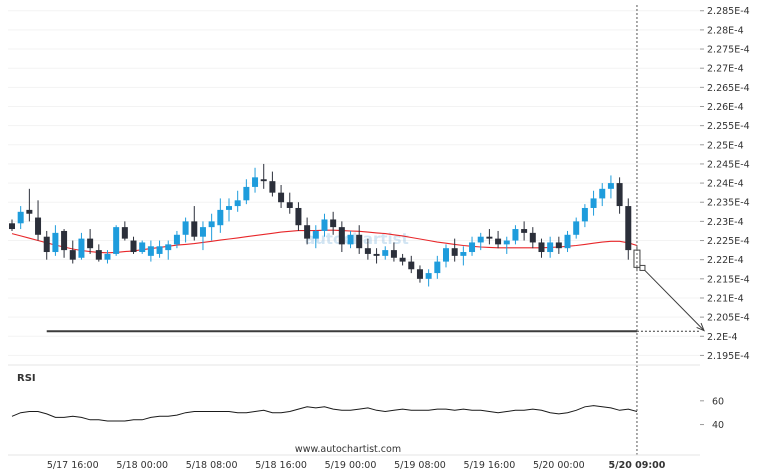 The image size is (760, 475). What do you see at coordinates (366, 397) in the screenshot?
I see `rsi-panel: RSI 60 40` at bounding box center [366, 397].